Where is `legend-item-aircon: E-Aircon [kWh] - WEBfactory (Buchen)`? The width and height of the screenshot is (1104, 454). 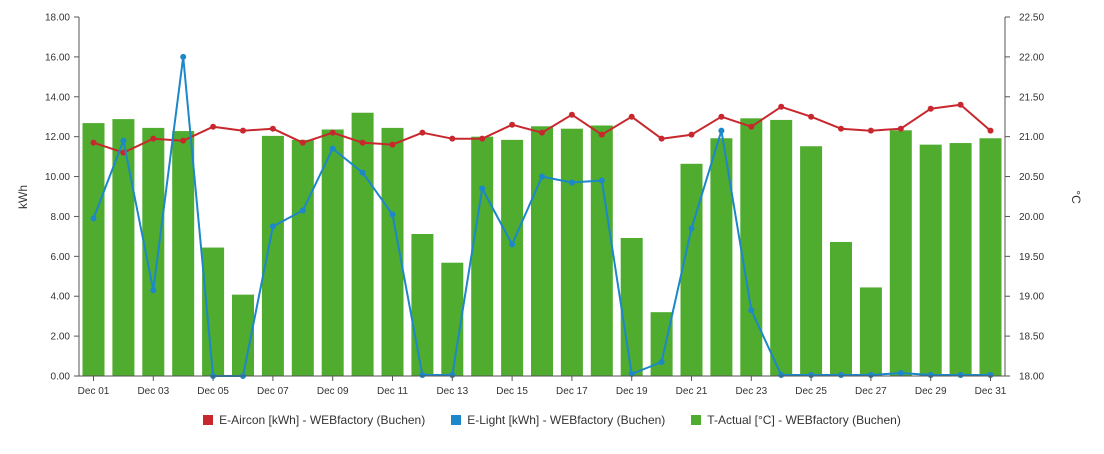 legend-item-aircon: E-Aircon [kWh] - WEBfactory (Buchen) is located at coordinates (314, 420).